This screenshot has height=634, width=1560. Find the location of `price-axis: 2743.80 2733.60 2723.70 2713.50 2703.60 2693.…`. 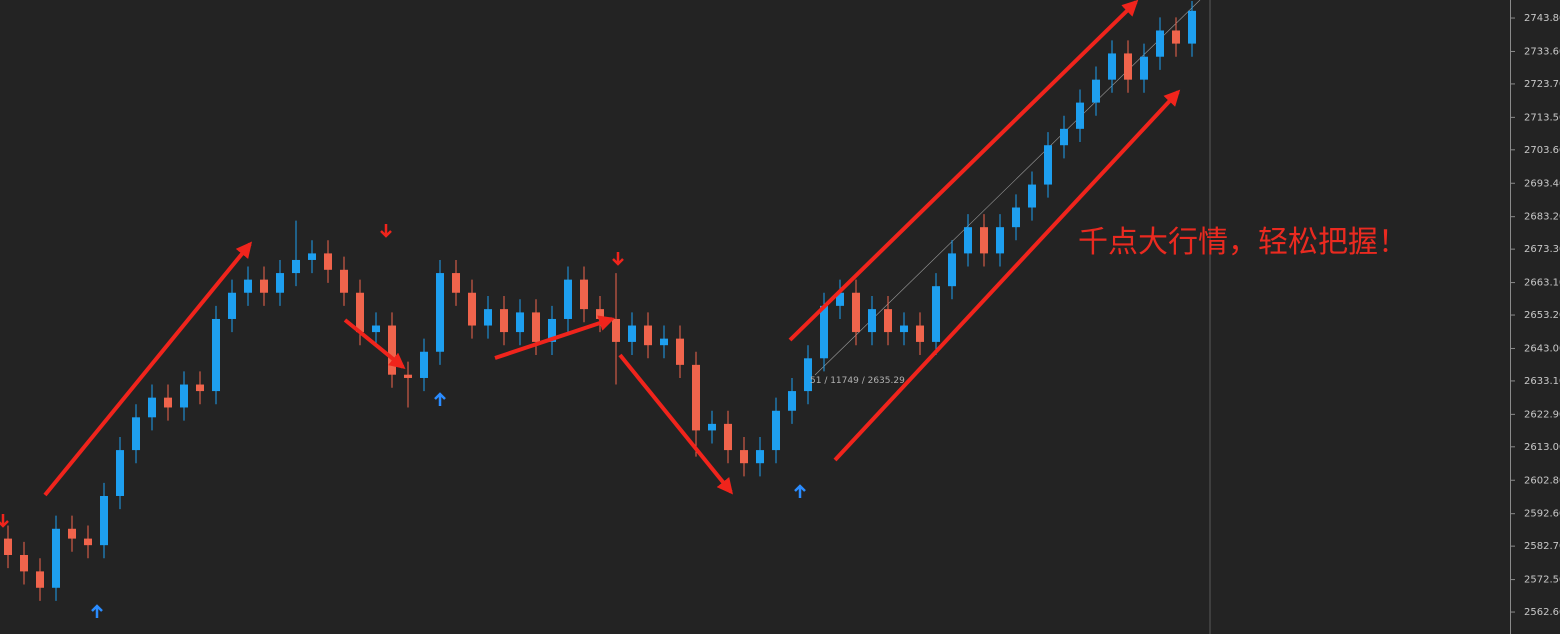

price-axis: 2743.80 2733.60 2723.70 2713.50 2703.60 2693.… is located at coordinates (1535, 315).